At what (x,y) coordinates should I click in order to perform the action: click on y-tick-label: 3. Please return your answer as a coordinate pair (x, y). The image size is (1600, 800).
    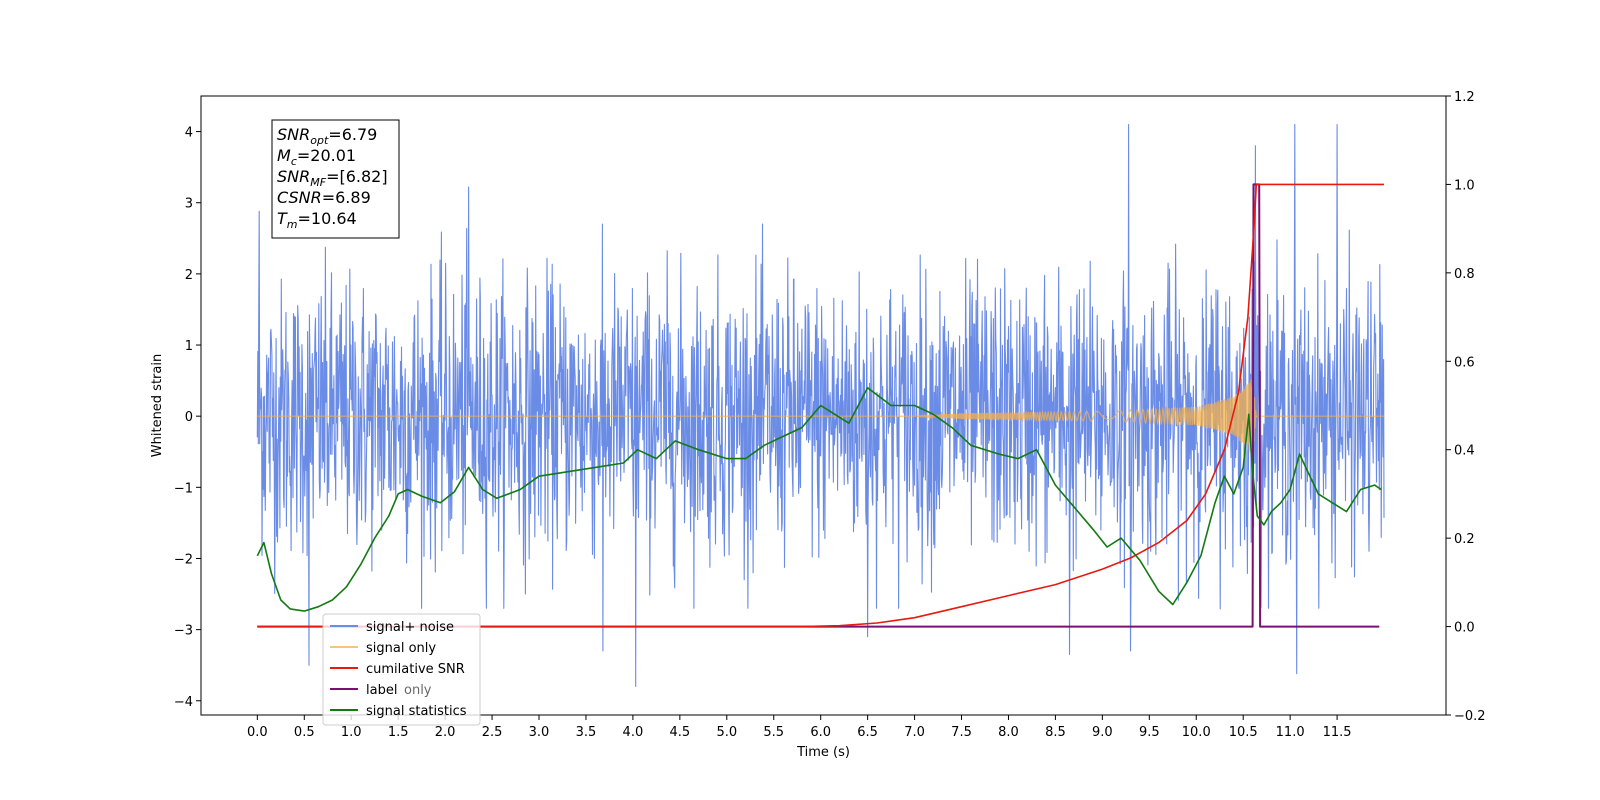
    Looking at the image, I should click on (189, 204).